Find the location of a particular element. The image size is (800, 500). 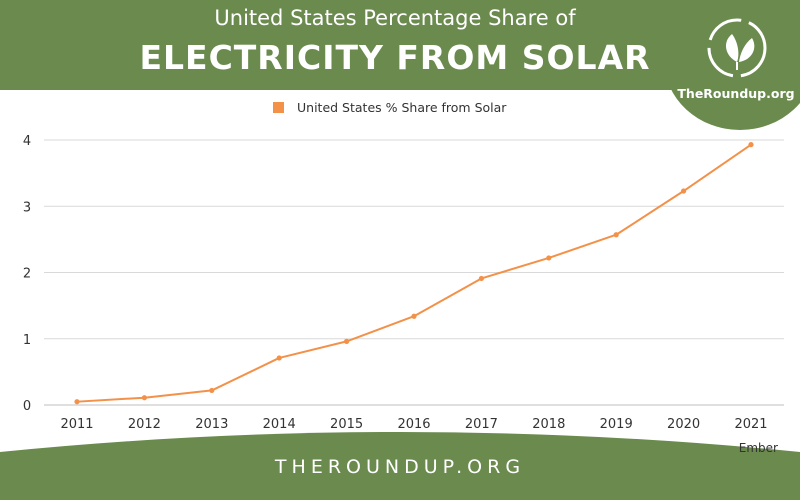

footer-band is located at coordinates (400, 466).